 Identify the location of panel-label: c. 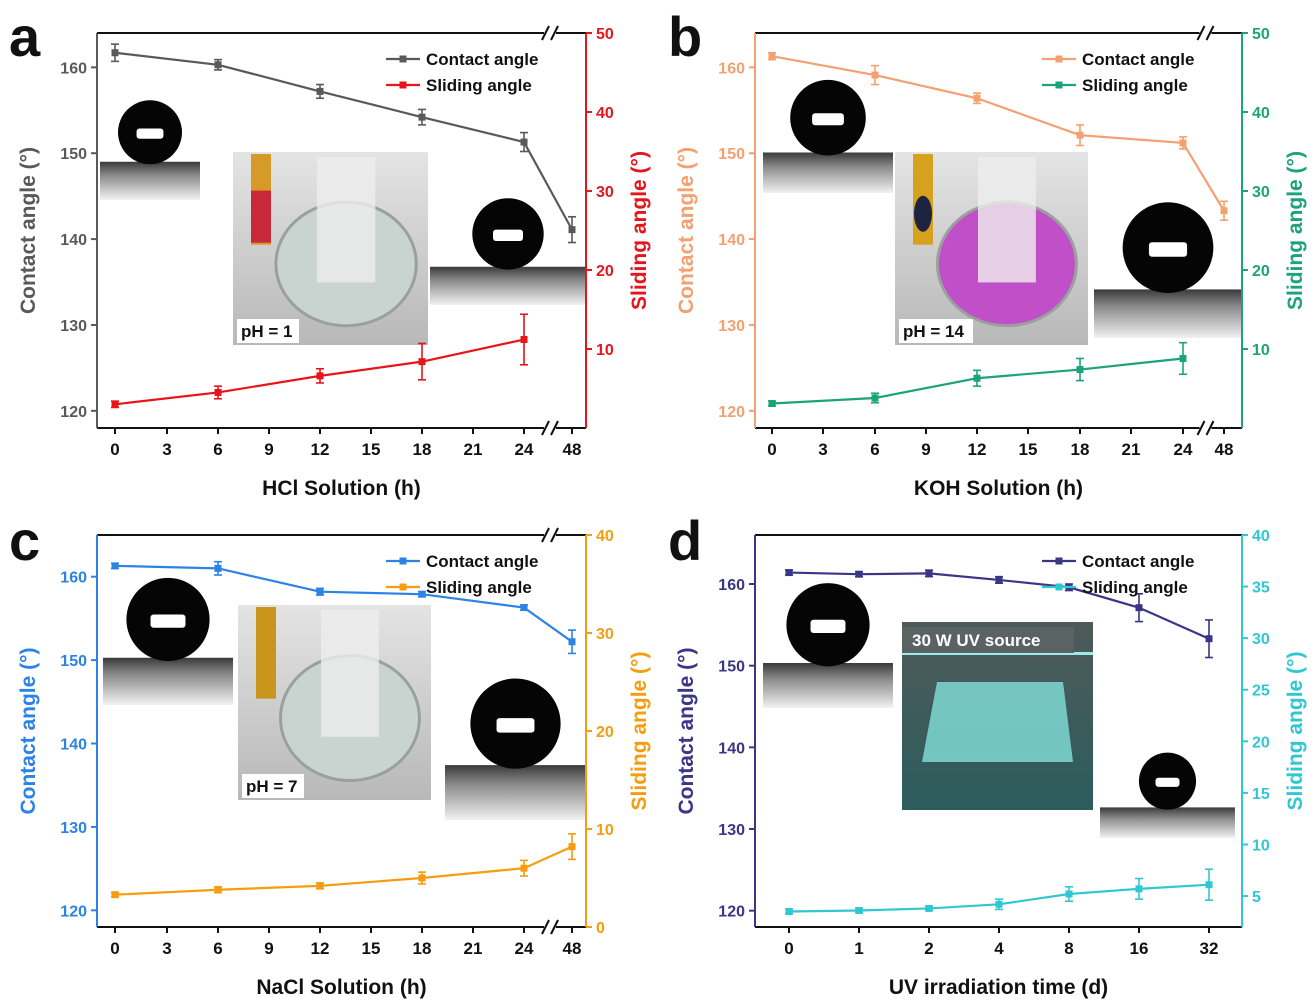
(24, 540).